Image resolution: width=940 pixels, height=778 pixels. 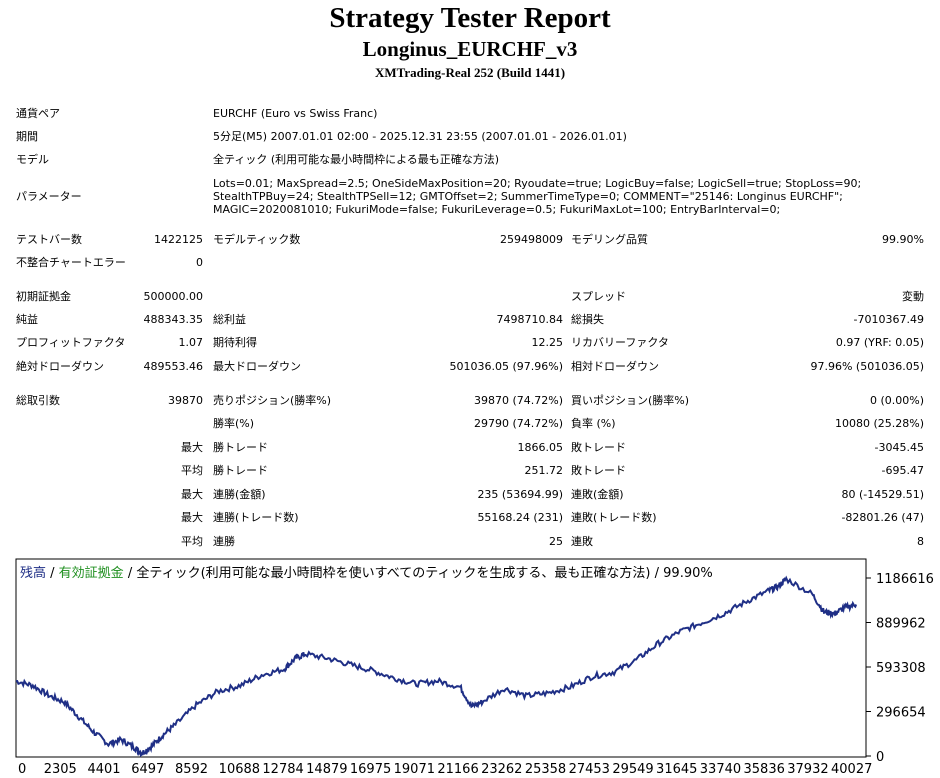 What do you see at coordinates (540, 447) in the screenshot?
I see `maxwin-value: 1866.05` at bounding box center [540, 447].